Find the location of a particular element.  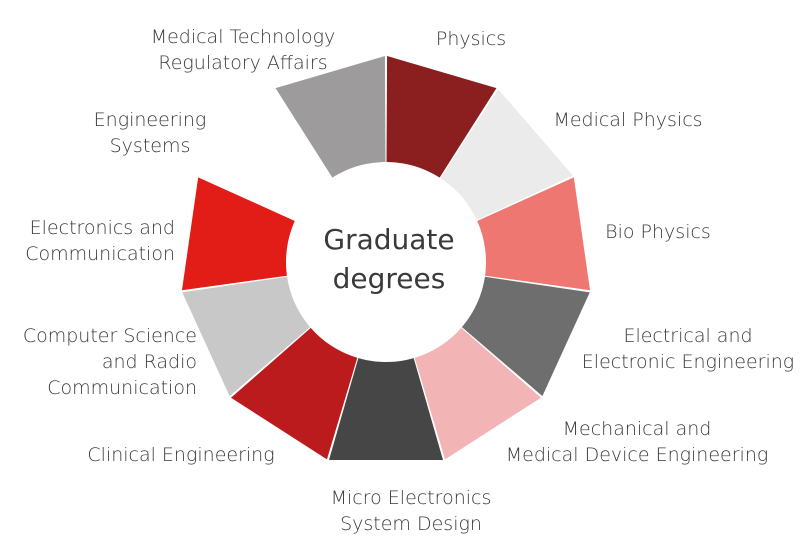

segment-label: Medical Physics is located at coordinates (627, 120).